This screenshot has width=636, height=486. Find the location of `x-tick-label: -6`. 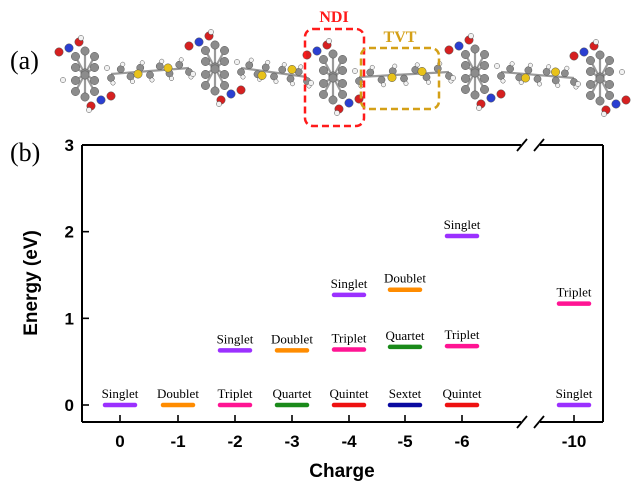

x-tick-label: -6 is located at coordinates (461, 441).